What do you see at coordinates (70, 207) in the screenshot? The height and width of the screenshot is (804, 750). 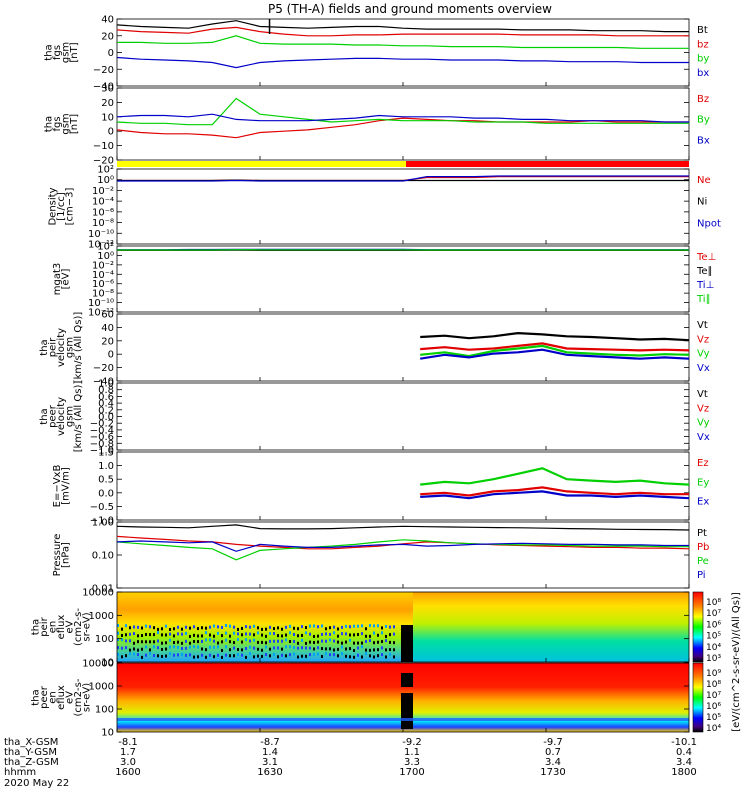 I see `y-axis-label: [cm−3]` at bounding box center [70, 207].